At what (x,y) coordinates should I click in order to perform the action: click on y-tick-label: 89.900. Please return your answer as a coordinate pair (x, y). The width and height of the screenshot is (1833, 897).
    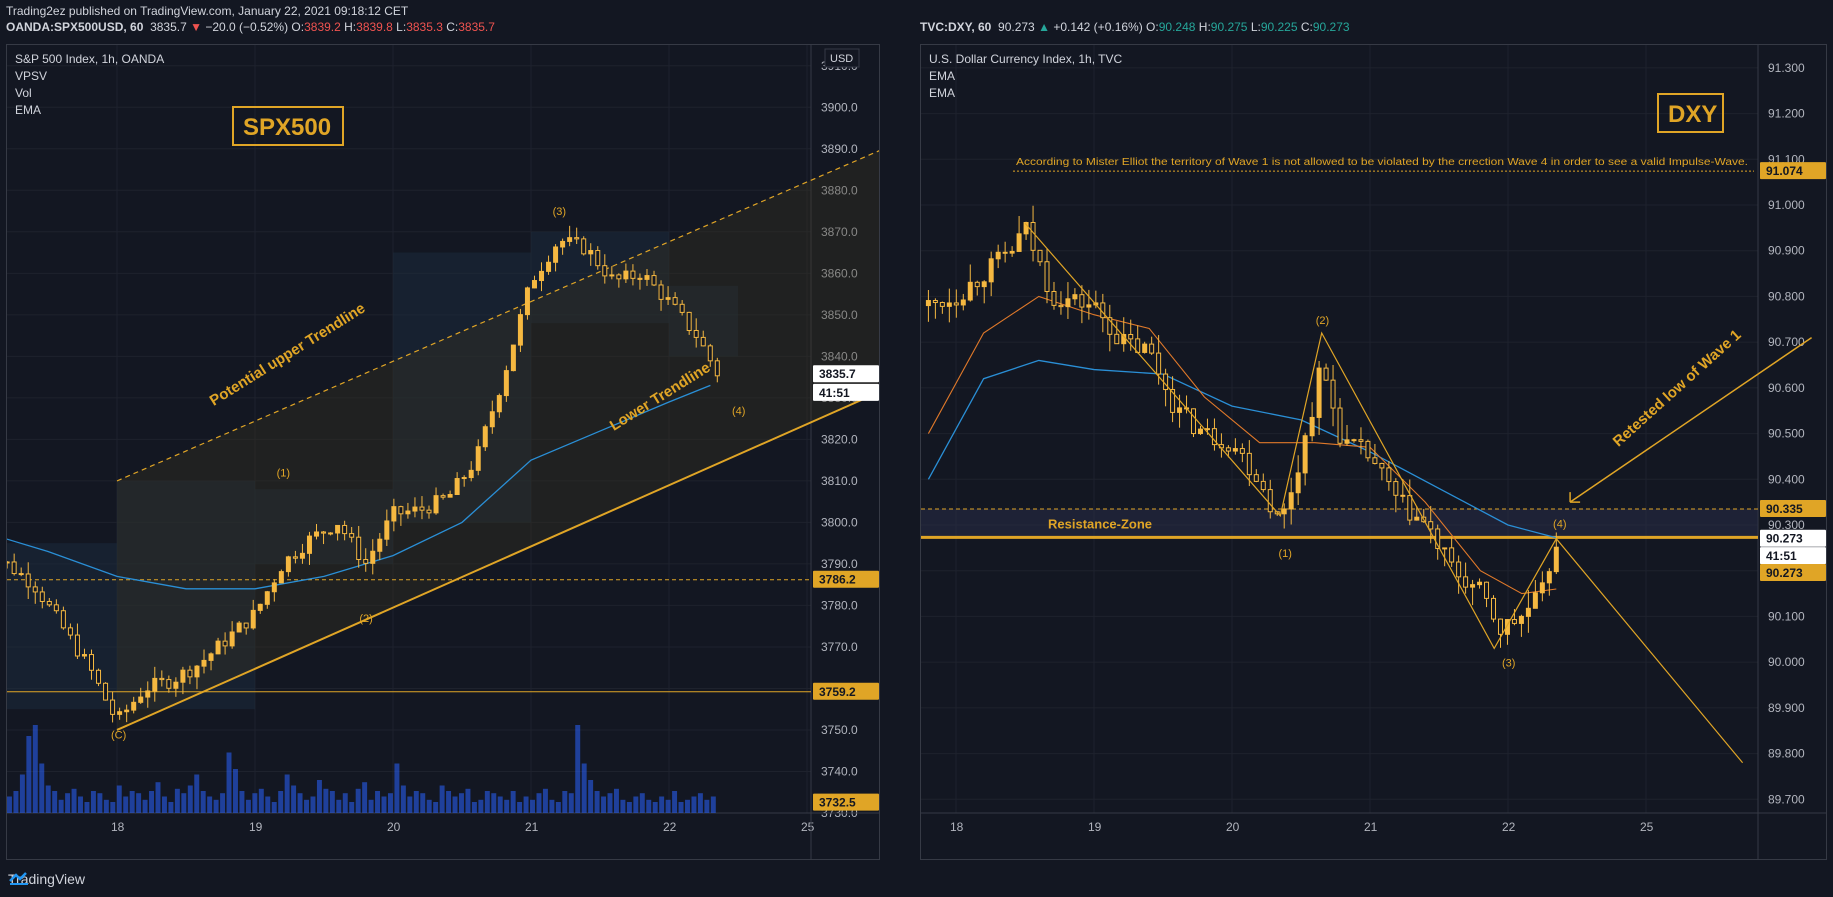
    Looking at the image, I should click on (1786, 708).